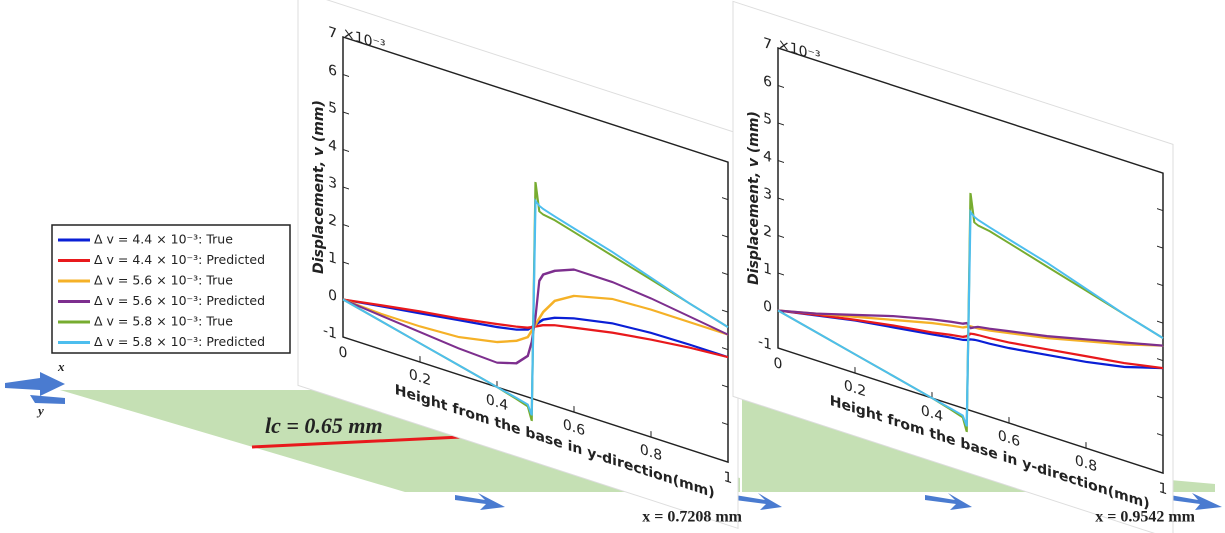 This screenshot has height=533, width=1225. I want to click on legend-label: Δ v = 5.8 × 10⁻³: Predicted, so click(179, 341).